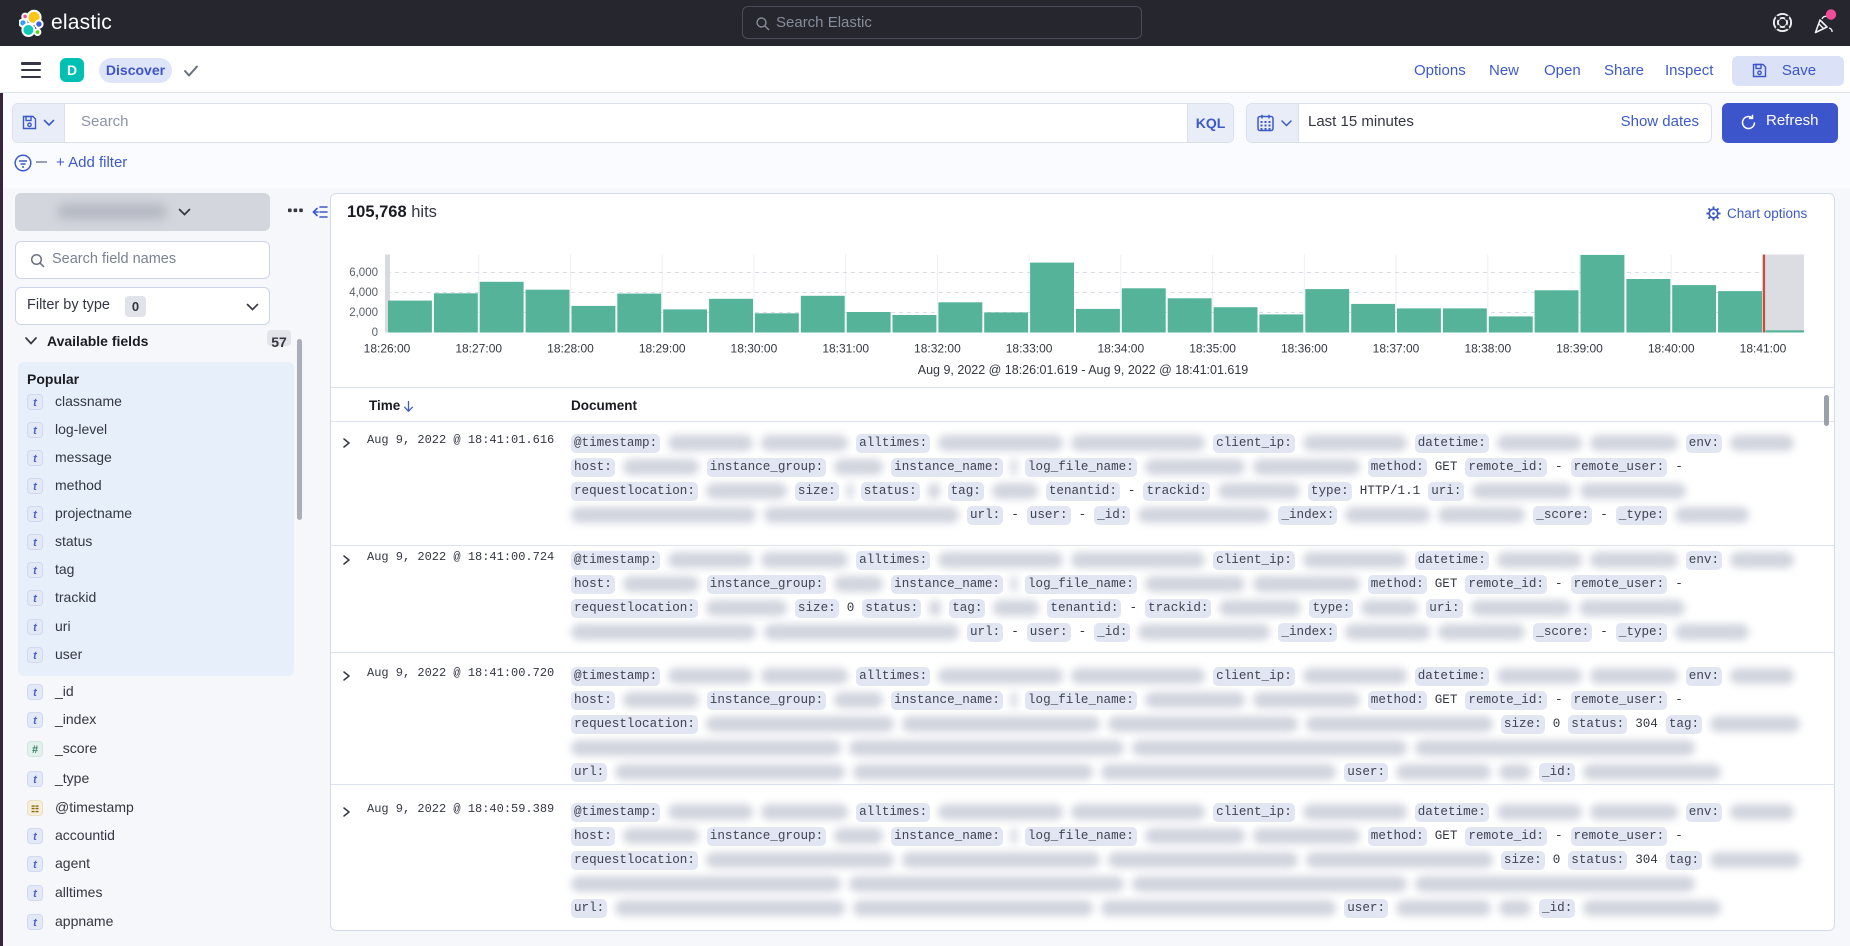  What do you see at coordinates (478, 349) in the screenshot?
I see `svg-text: 18:27:00` at bounding box center [478, 349].